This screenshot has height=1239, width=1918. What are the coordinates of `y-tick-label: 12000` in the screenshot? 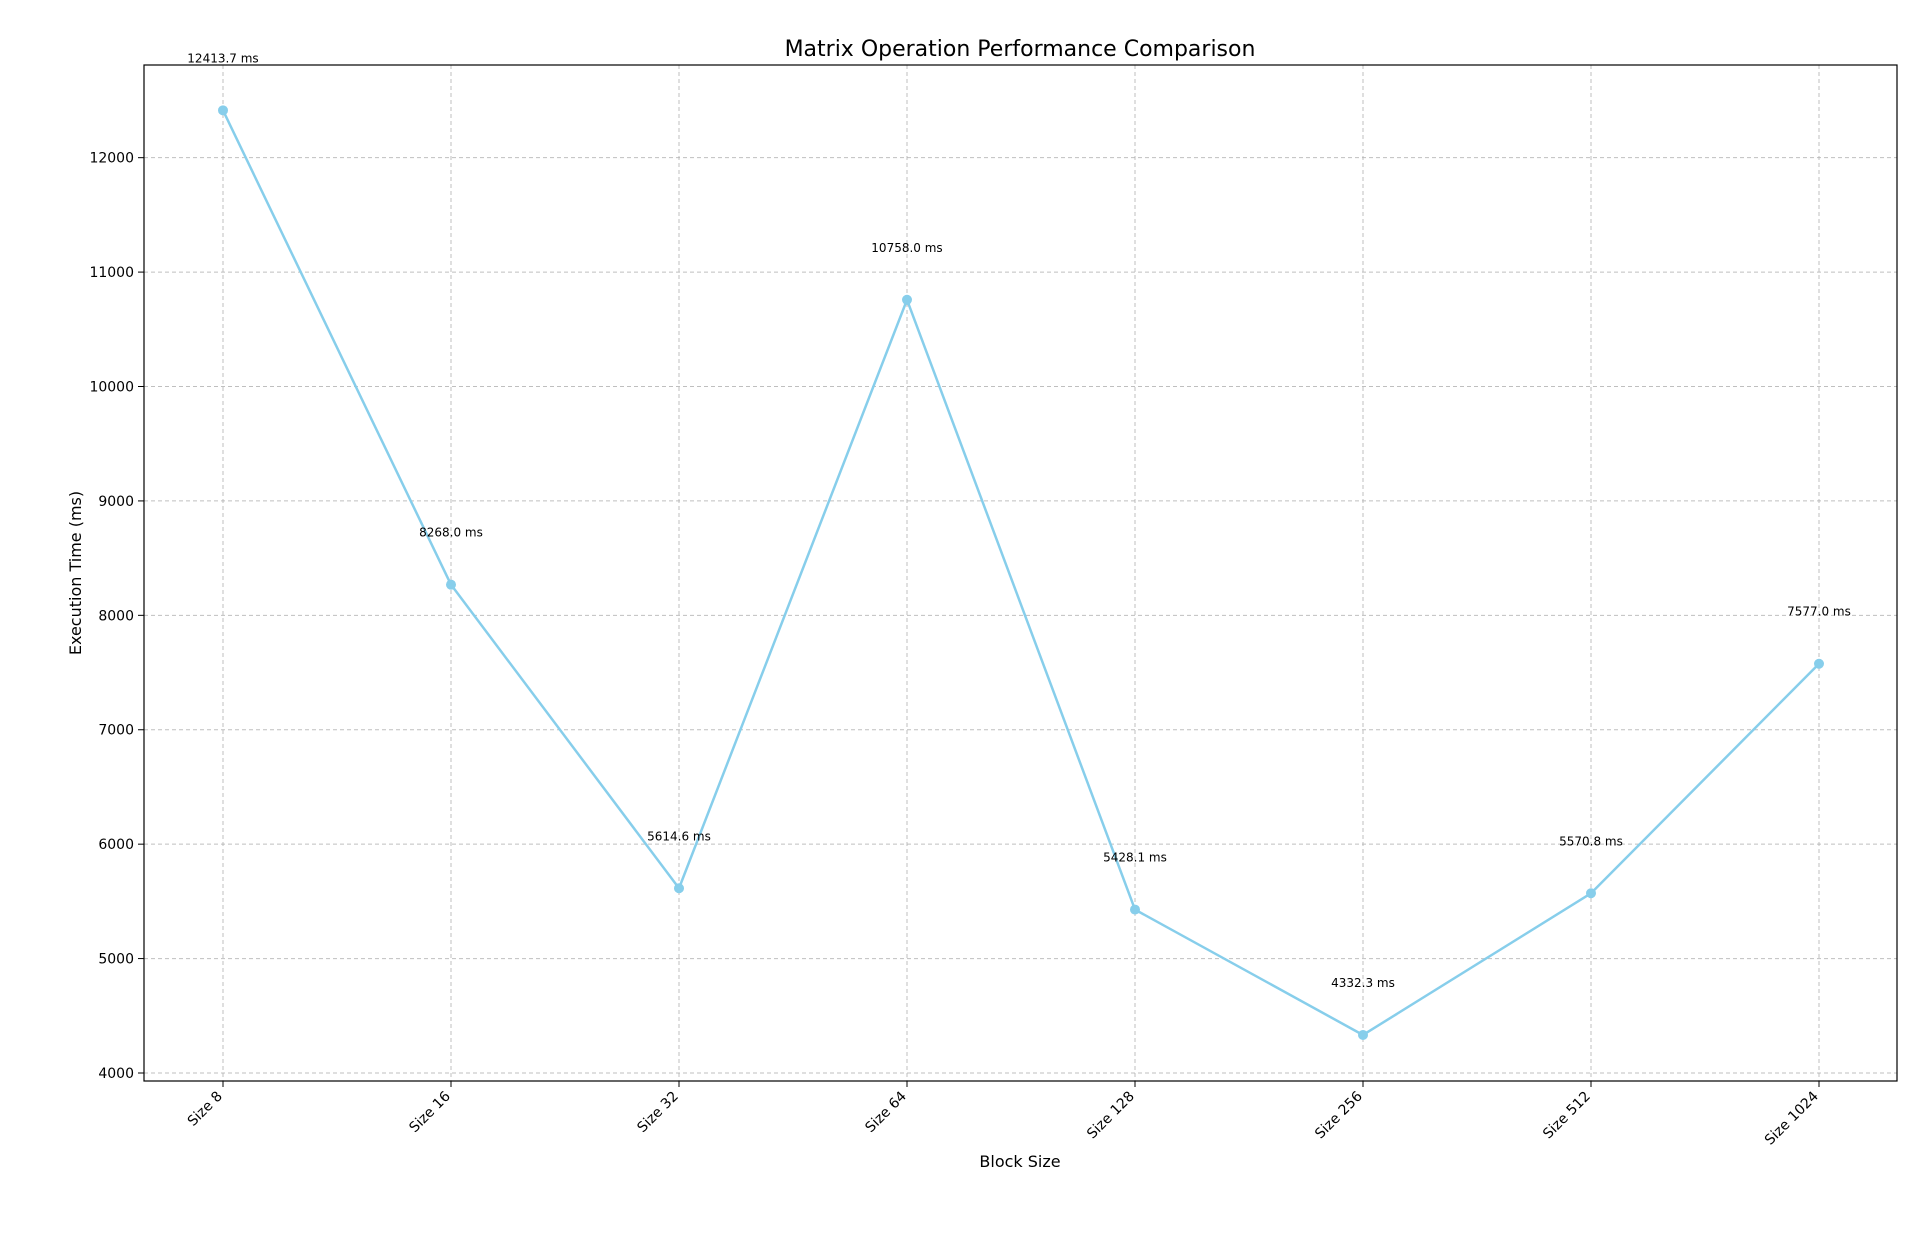 It's located at (111, 159).